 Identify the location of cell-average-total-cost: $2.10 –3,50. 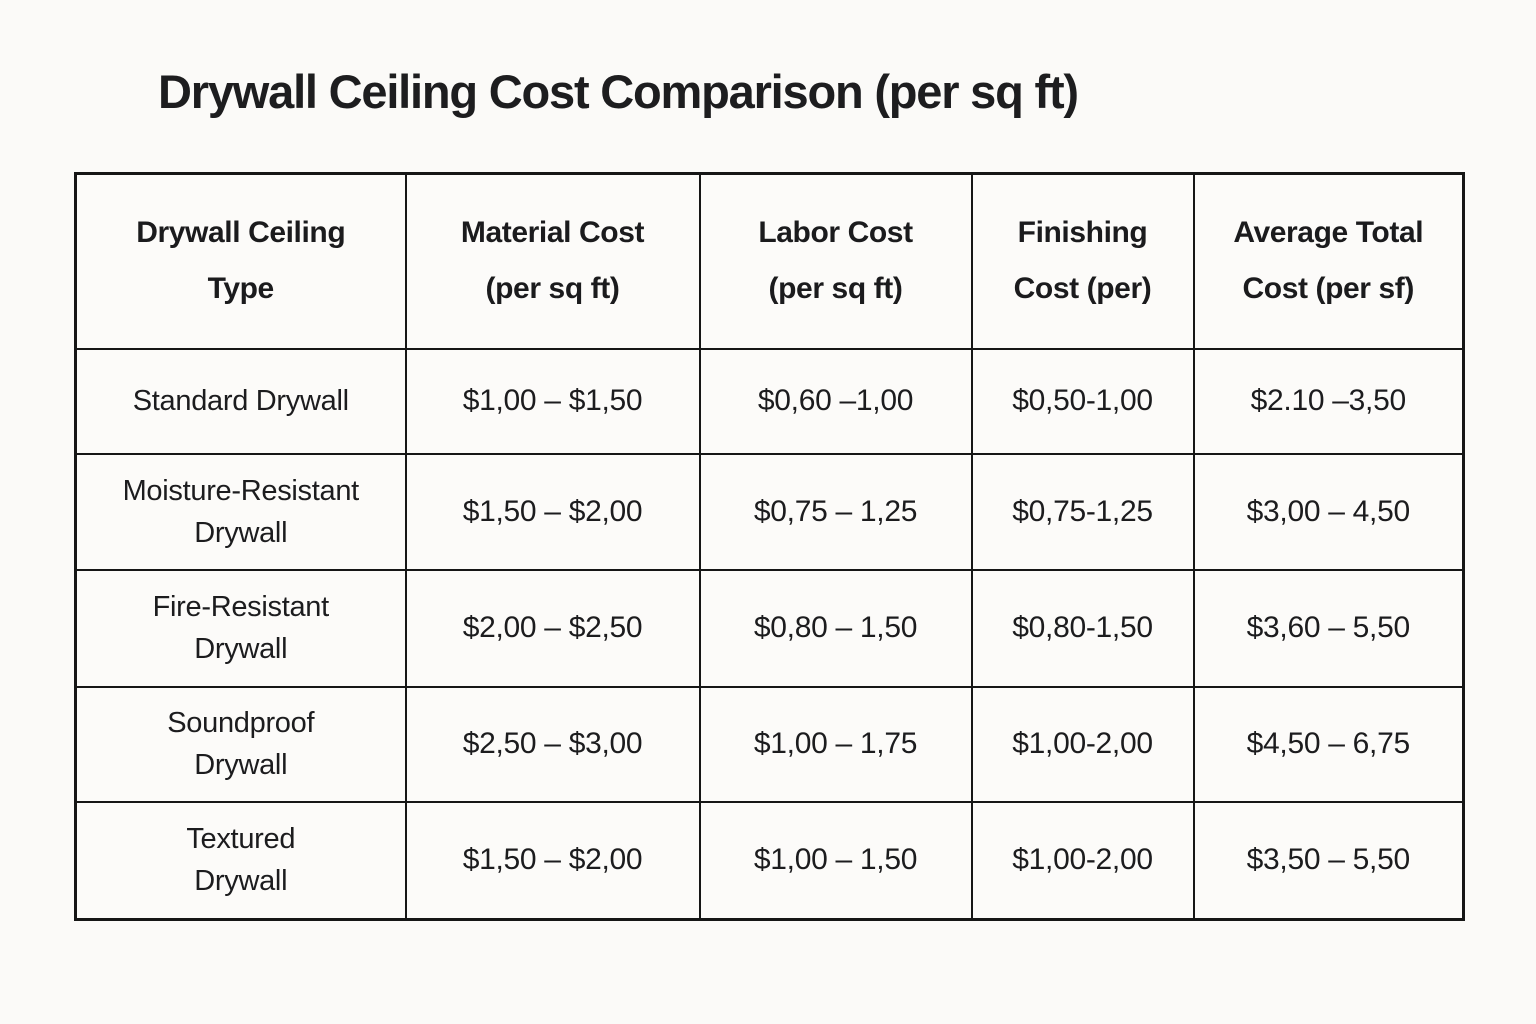
(1328, 401).